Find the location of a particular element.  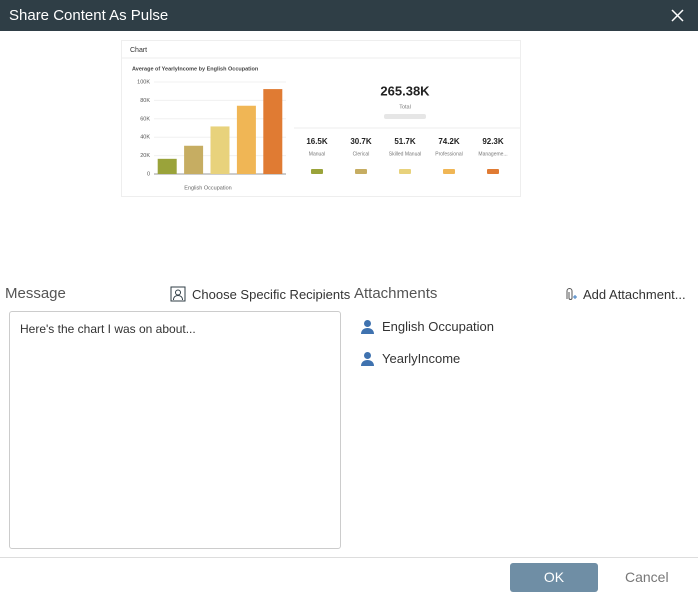

x-axis-label: English Occupation is located at coordinates (207, 188).